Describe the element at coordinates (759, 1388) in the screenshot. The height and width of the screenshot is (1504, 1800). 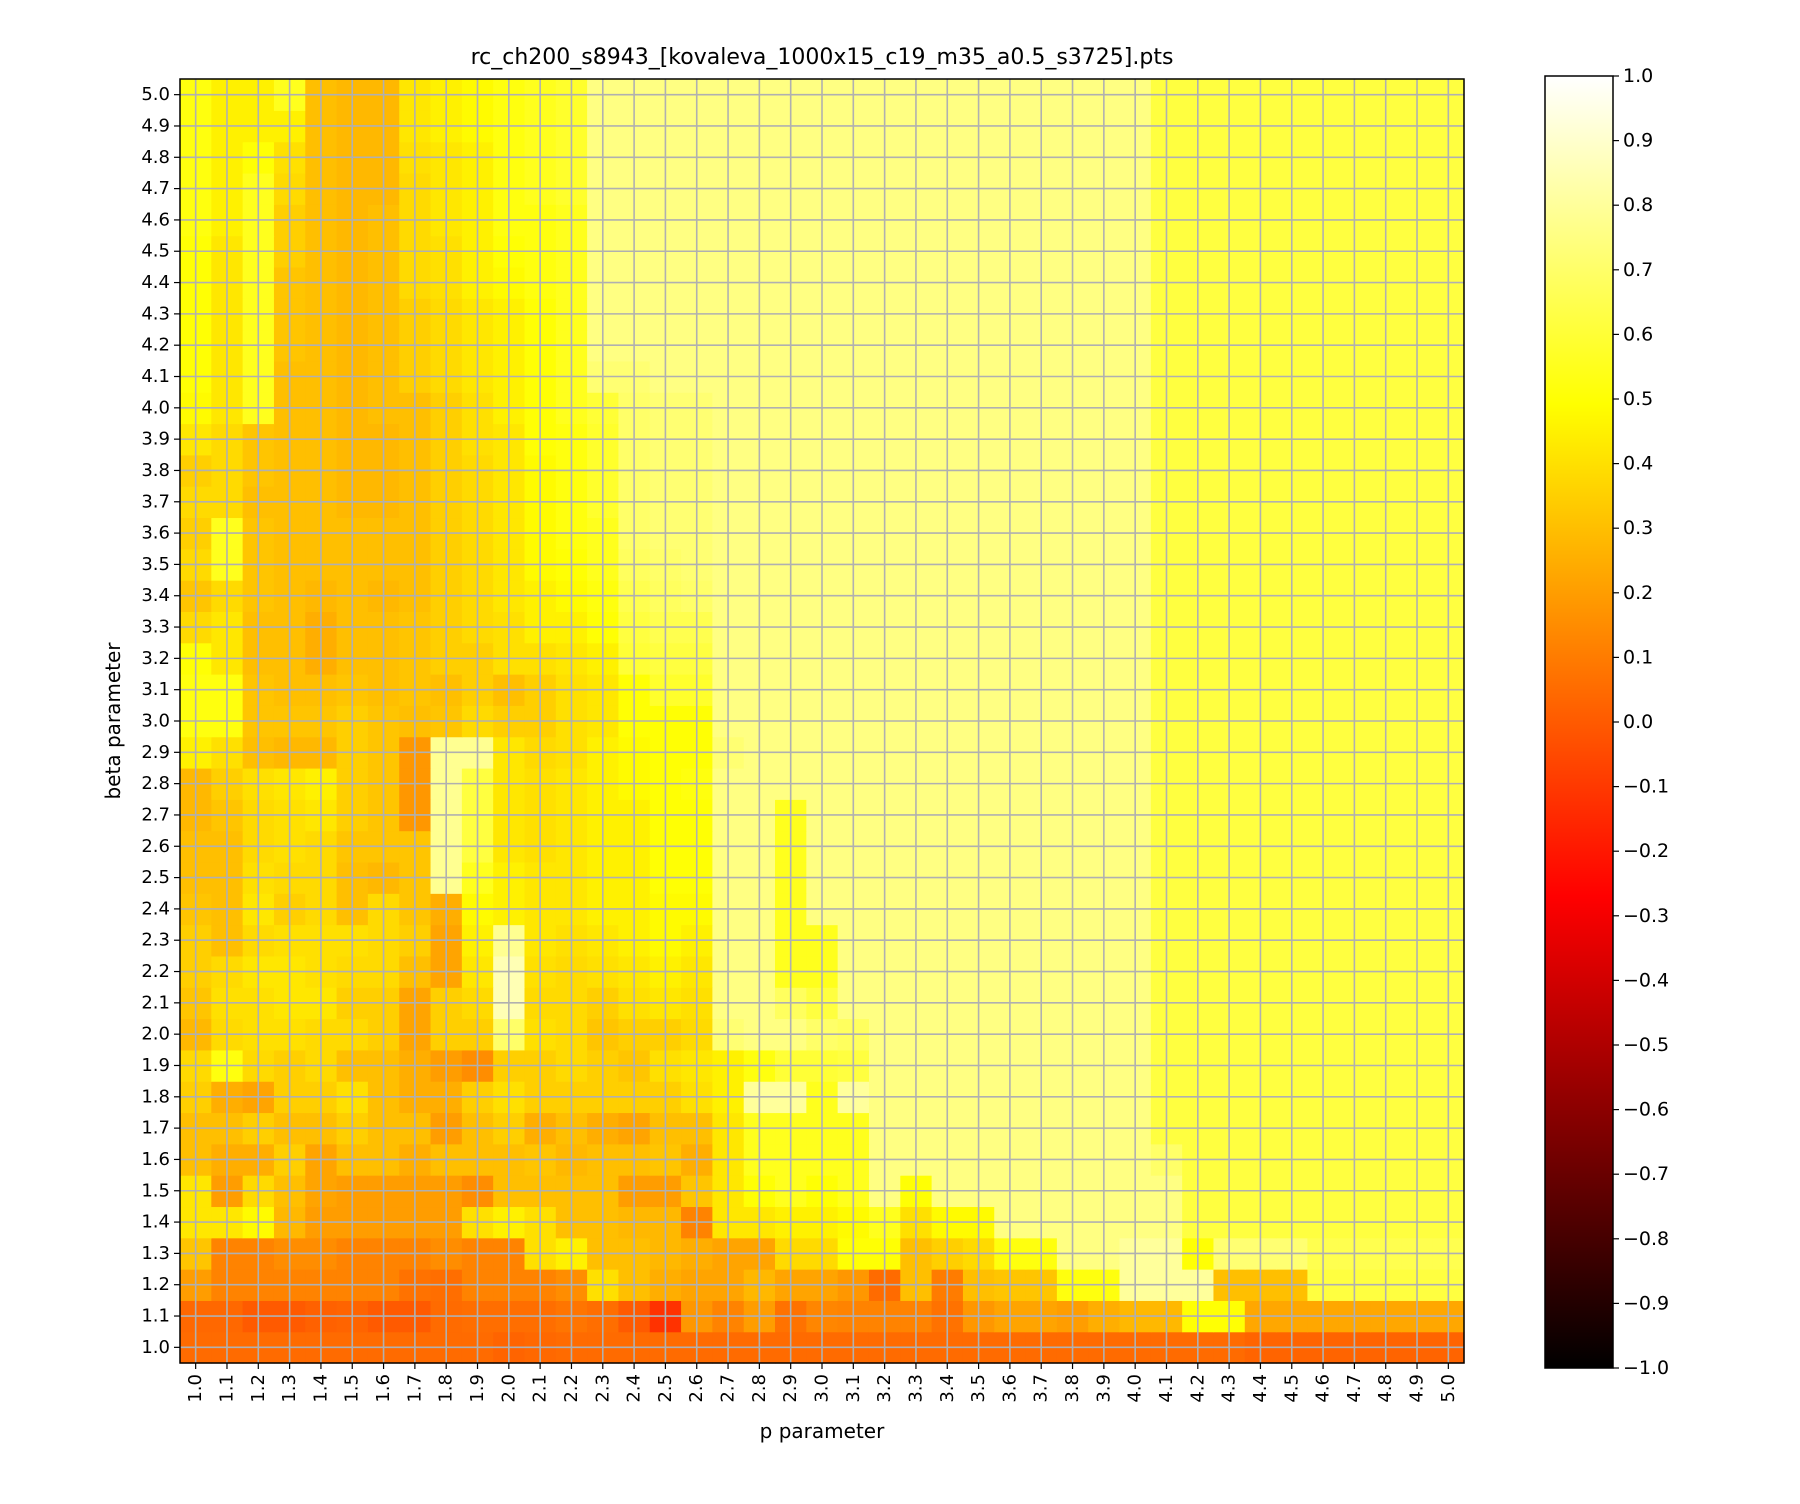
I see `x-tick-label: 2.8` at that location.